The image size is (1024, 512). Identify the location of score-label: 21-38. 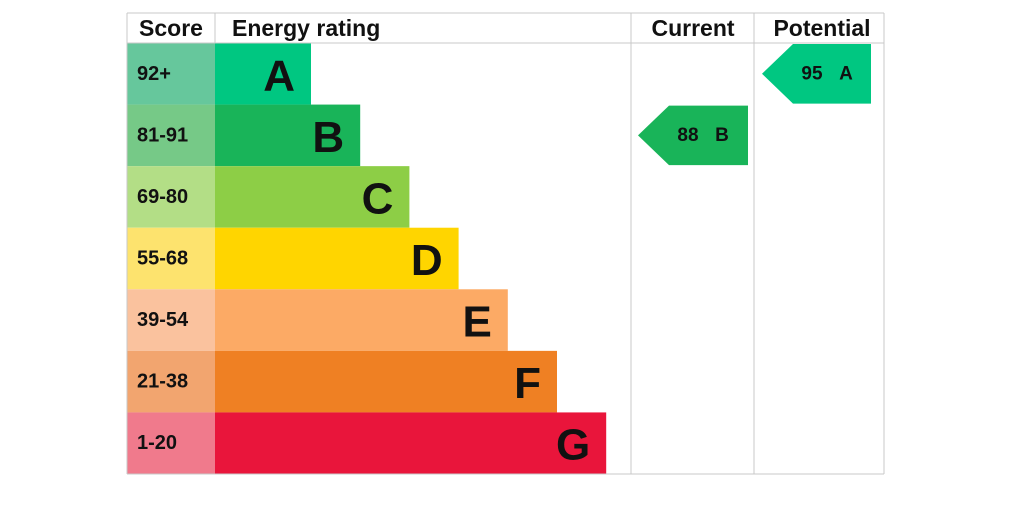
(162, 382).